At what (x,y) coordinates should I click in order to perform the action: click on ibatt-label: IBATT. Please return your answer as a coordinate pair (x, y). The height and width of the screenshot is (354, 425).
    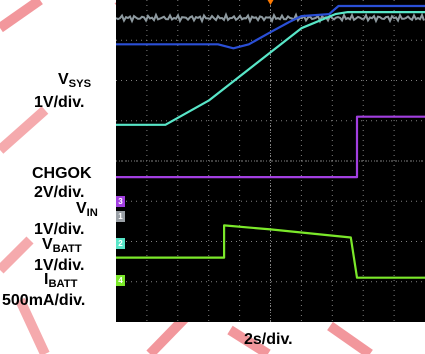
    Looking at the image, I should click on (60, 281).